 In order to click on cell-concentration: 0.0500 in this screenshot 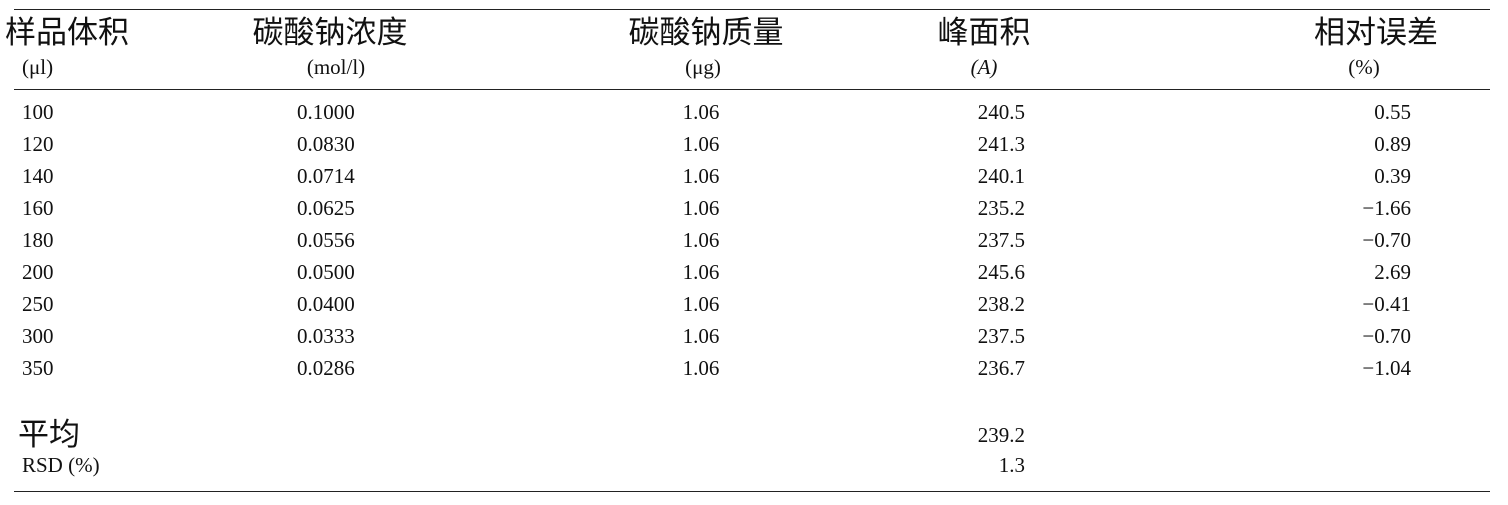, I will do `click(326, 272)`.